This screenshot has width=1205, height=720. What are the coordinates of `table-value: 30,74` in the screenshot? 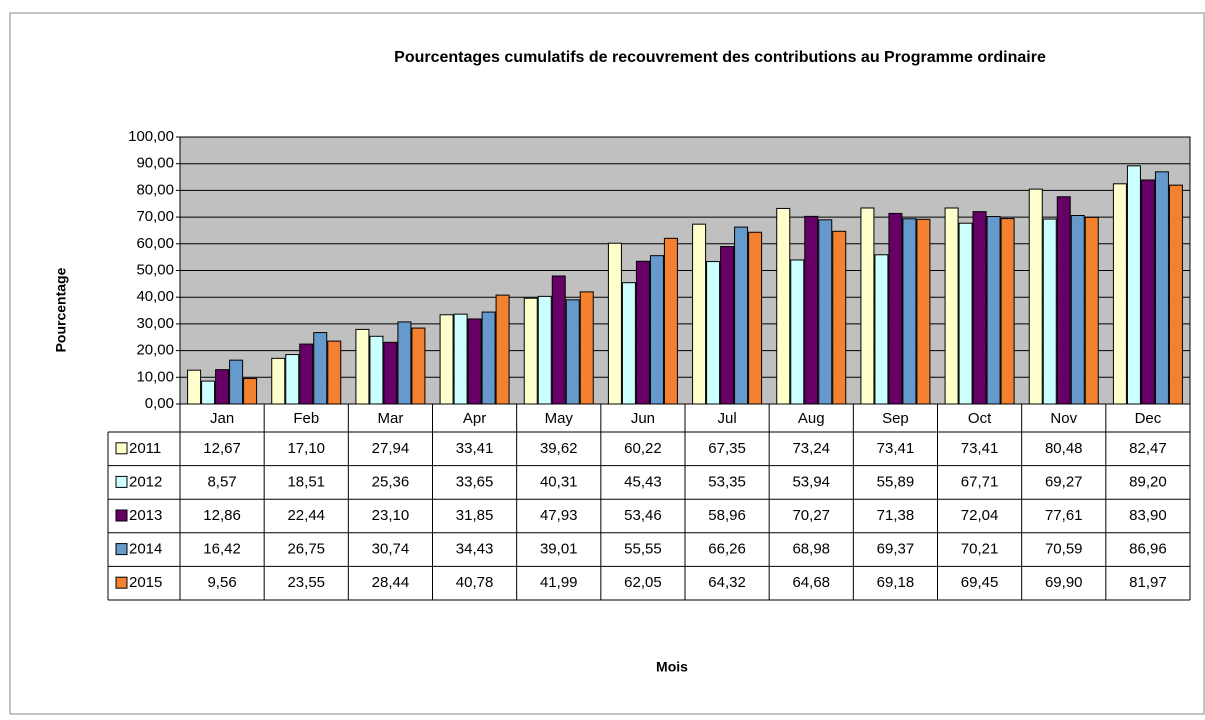 It's located at (391, 549).